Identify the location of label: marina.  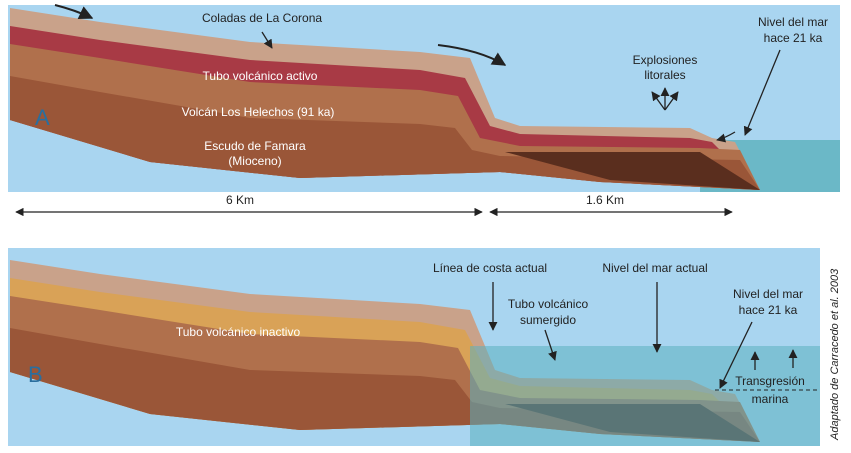
(770, 399).